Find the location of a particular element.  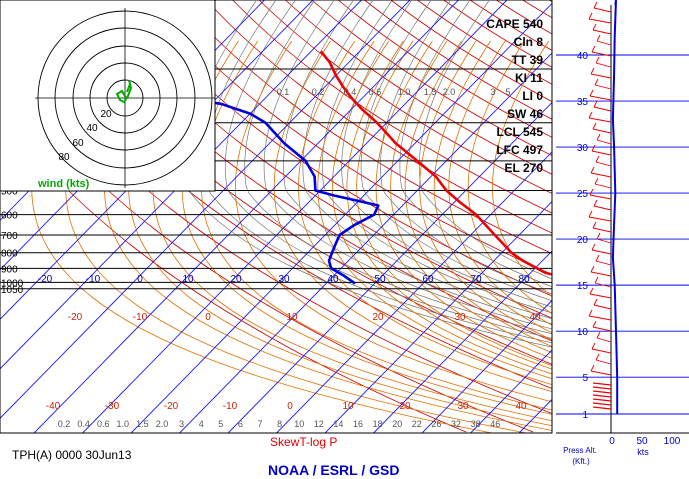

altitude-tick-label: 25 is located at coordinates (583, 194).